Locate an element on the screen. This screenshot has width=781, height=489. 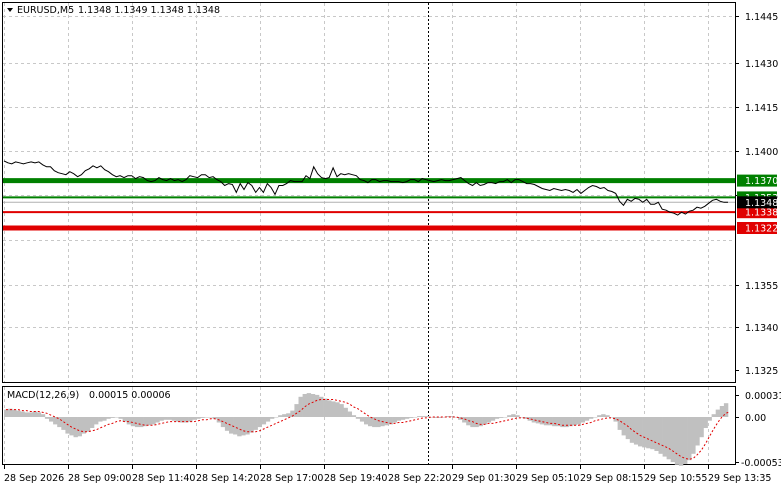
macd-tick-label: 0.00031 is located at coordinates (763, 396).